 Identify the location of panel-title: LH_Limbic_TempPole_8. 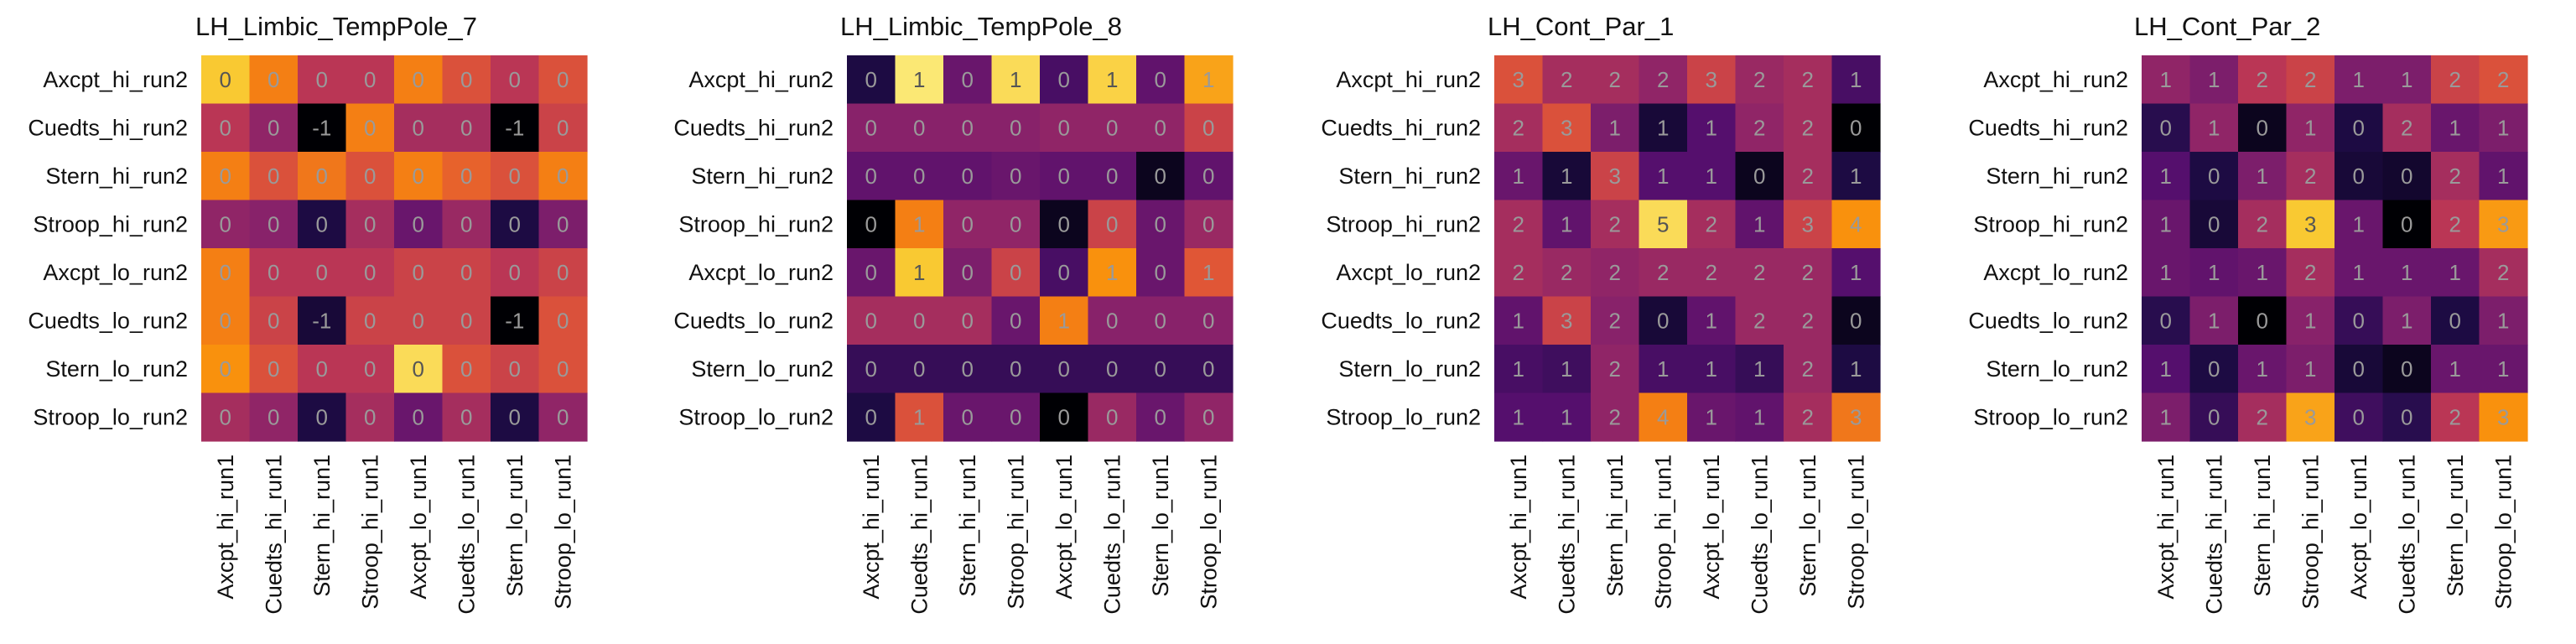
(981, 26).